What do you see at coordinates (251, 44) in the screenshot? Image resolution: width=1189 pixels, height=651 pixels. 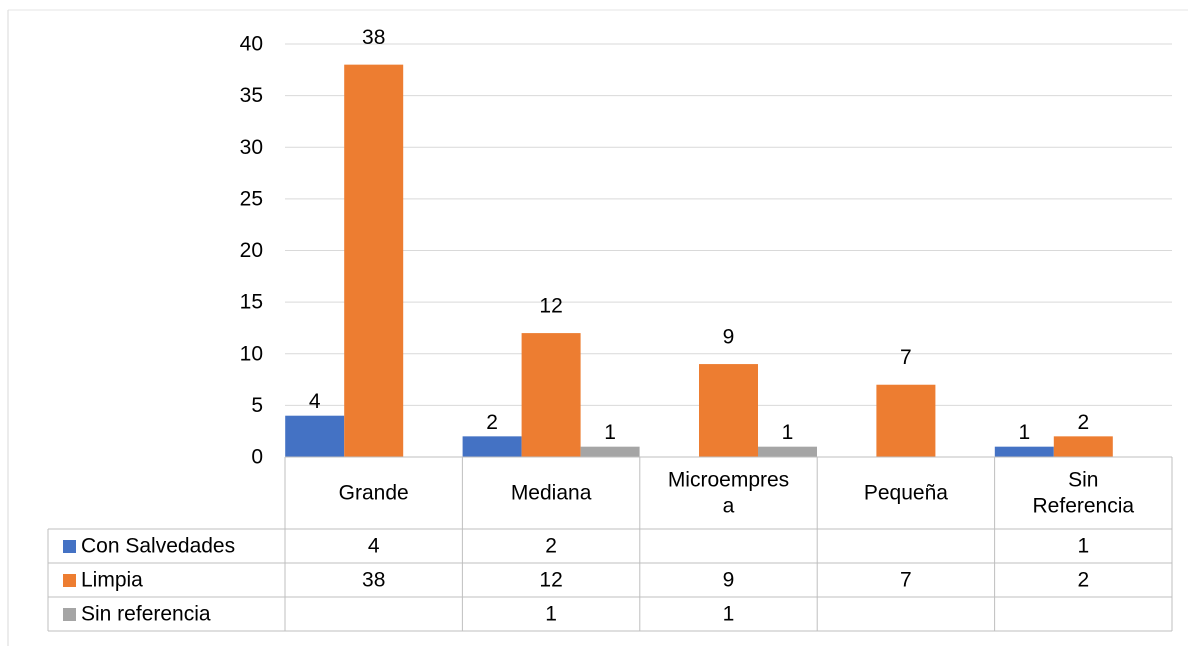 I see `y-tick-label: 40` at bounding box center [251, 44].